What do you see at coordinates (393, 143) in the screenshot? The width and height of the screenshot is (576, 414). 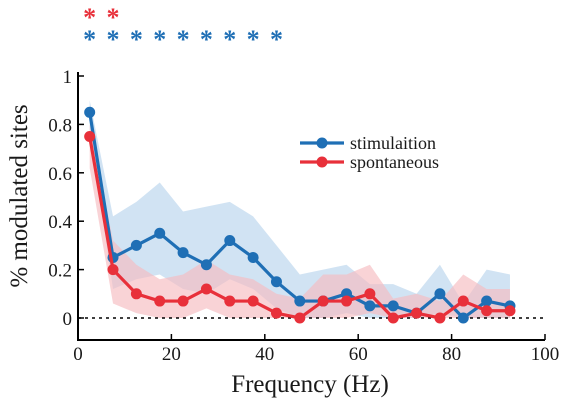 I see `legend-label-stimulaition: stimulaition` at bounding box center [393, 143].